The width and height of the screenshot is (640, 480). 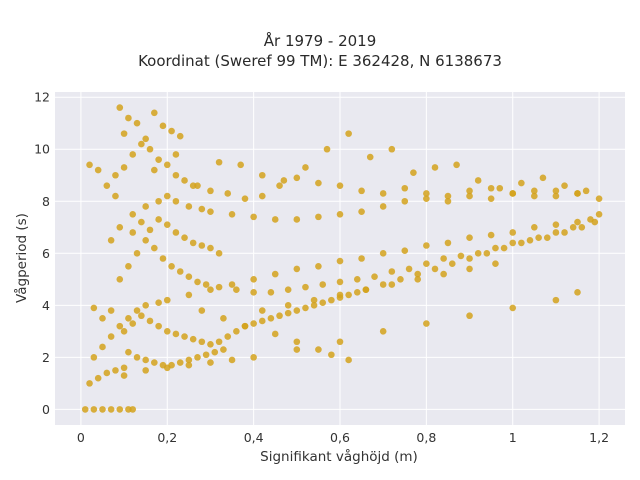 I want to click on y-axis-title: Vågperiod (s), so click(x=21, y=258).